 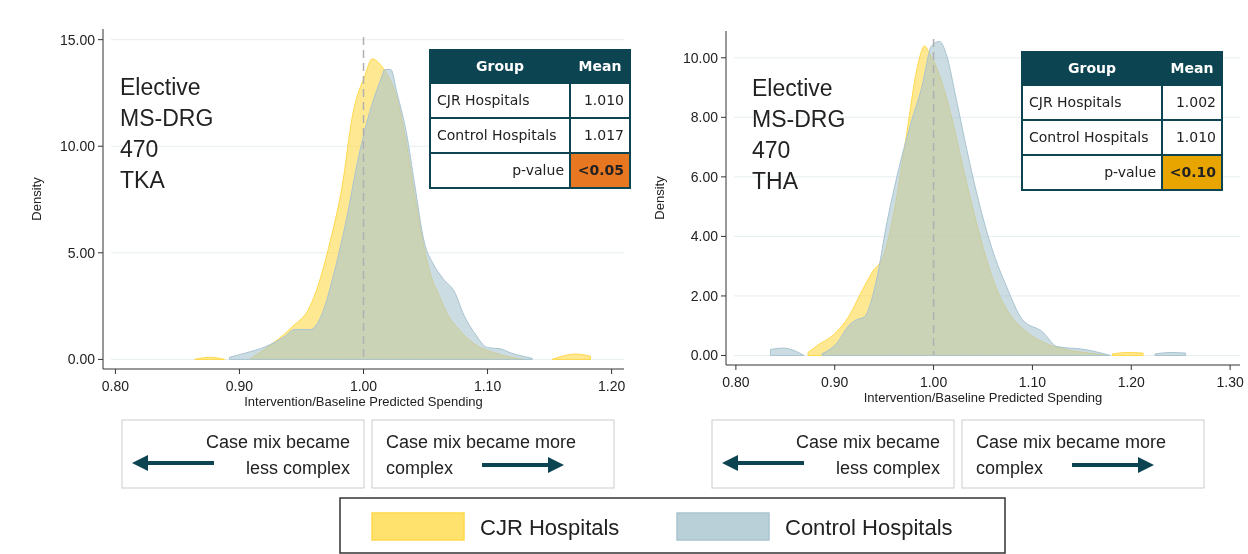 I want to click on annotation: Elective MS-DRG 470 TKA, so click(x=167, y=133).